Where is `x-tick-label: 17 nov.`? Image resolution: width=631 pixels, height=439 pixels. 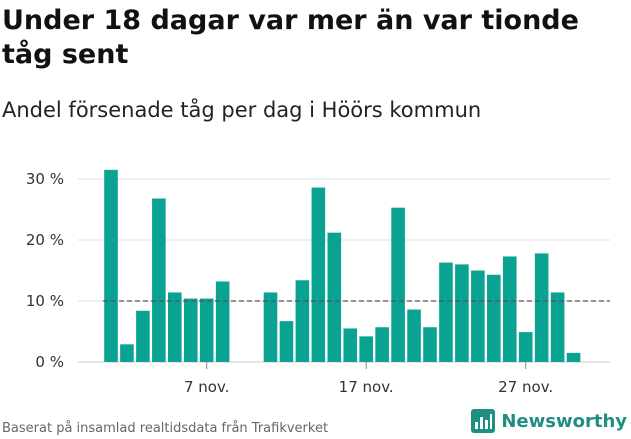 x-tick-label: 17 nov. is located at coordinates (366, 387).